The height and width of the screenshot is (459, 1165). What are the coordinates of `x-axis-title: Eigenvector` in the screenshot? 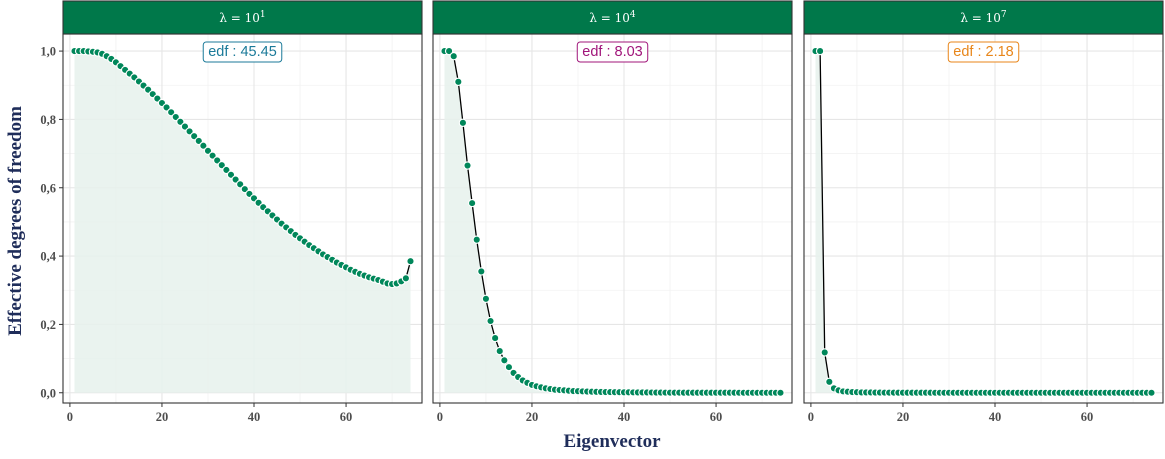 It's located at (612, 441).